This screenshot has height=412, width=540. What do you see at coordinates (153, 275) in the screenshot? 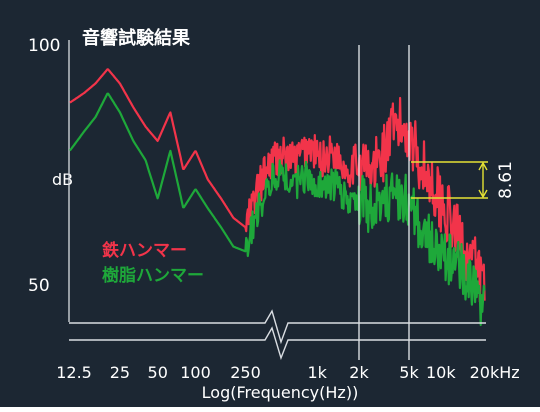
I see `legend-item: 樹脂ハンマー` at bounding box center [153, 275].